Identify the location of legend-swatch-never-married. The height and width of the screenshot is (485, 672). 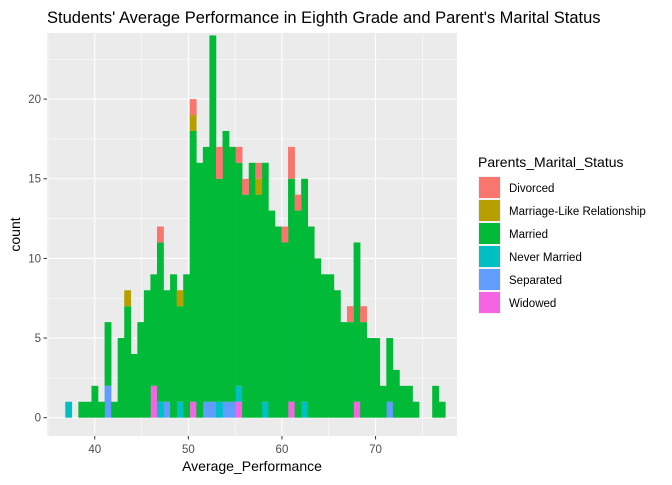
(489, 256).